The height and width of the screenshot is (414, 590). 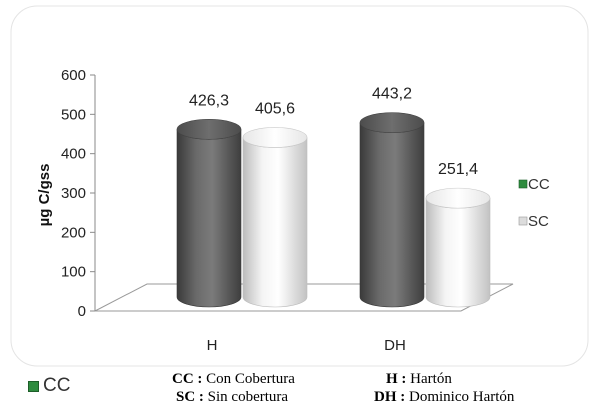 I want to click on note-row: CC : Con Cobertura H : Hartón, so click(x=378, y=379).